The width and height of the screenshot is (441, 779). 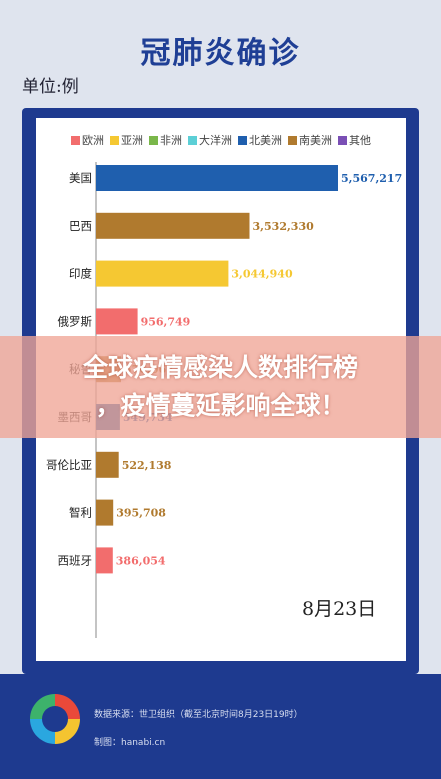 I want to click on category-label: 印度, so click(x=80, y=274).